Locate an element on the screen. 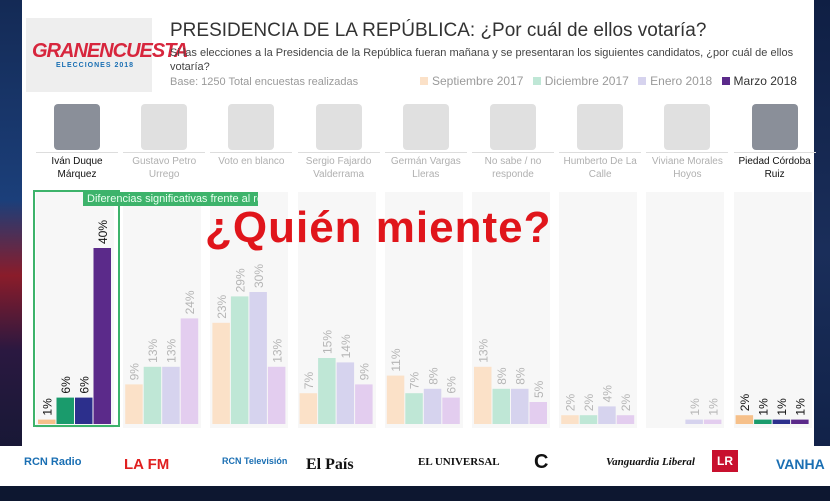  candidate-0: Iván Duque Márquez is located at coordinates (77, 143).